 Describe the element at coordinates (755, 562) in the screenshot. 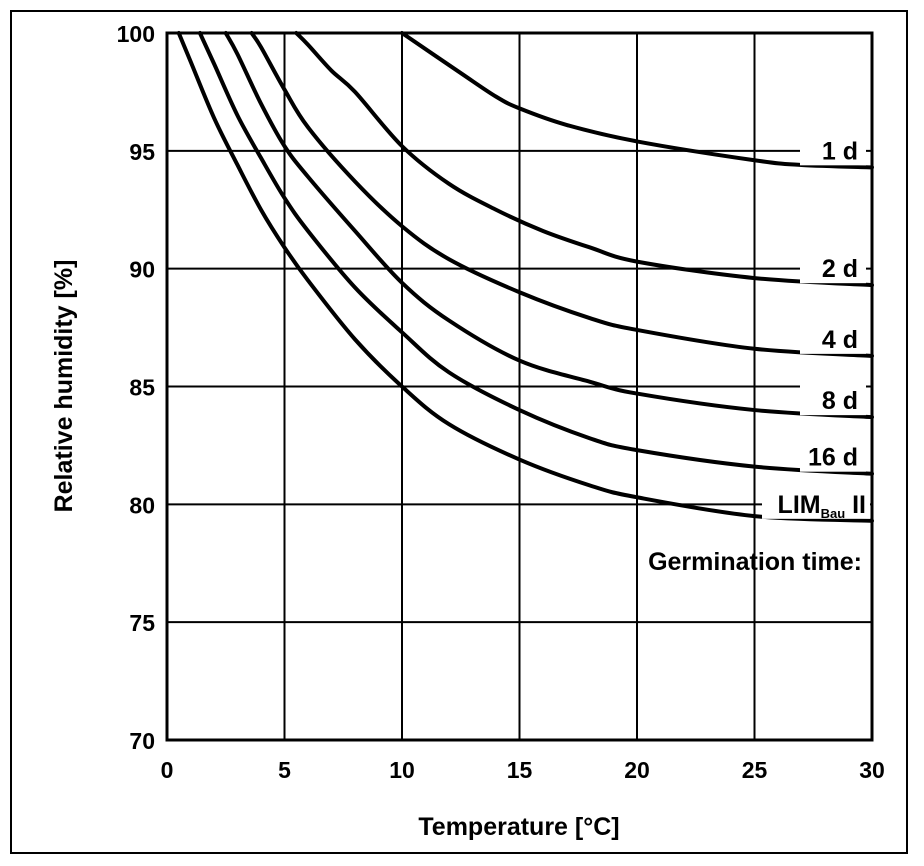

I see `germination-time-annotation: Germination time:` at that location.